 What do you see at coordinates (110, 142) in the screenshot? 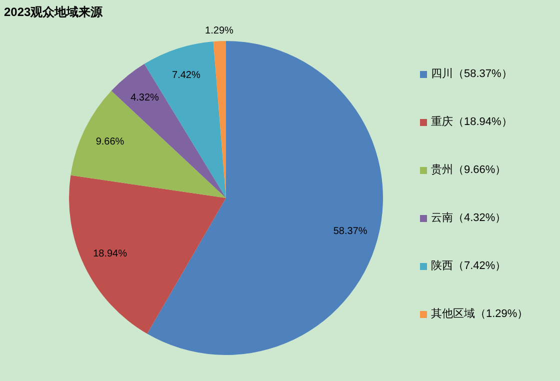
I see `data-label: 9.66%` at bounding box center [110, 142].